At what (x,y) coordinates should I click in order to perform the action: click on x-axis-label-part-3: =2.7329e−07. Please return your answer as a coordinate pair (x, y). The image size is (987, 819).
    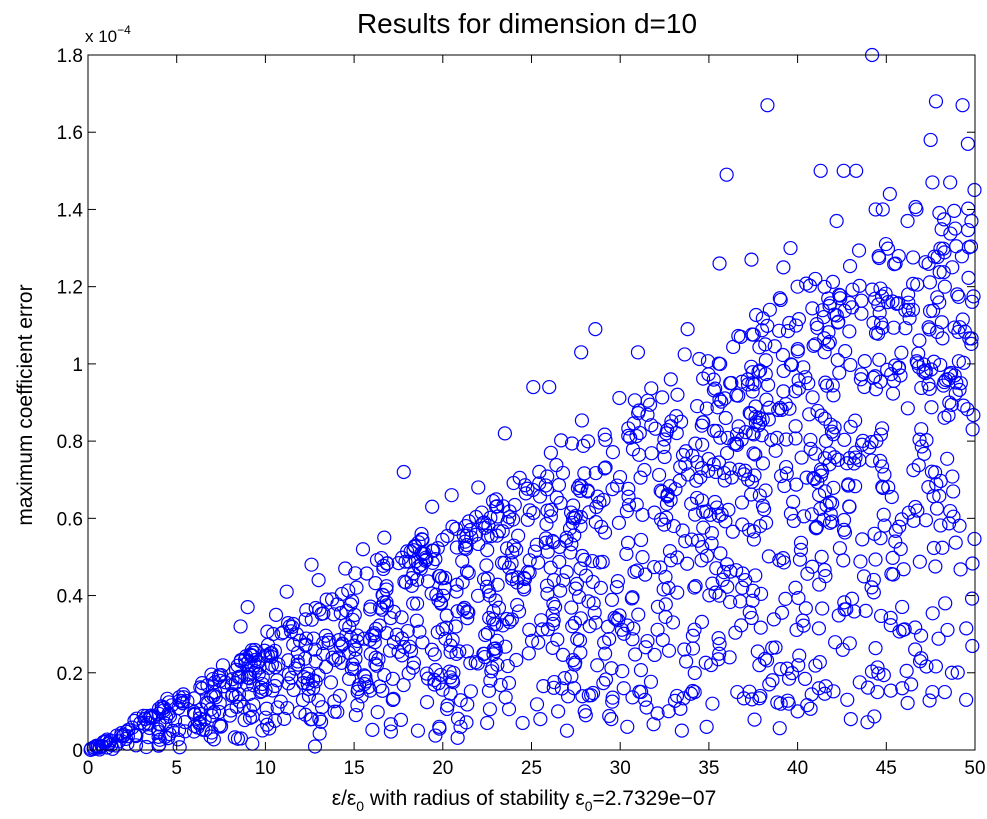
    Looking at the image, I should click on (654, 798).